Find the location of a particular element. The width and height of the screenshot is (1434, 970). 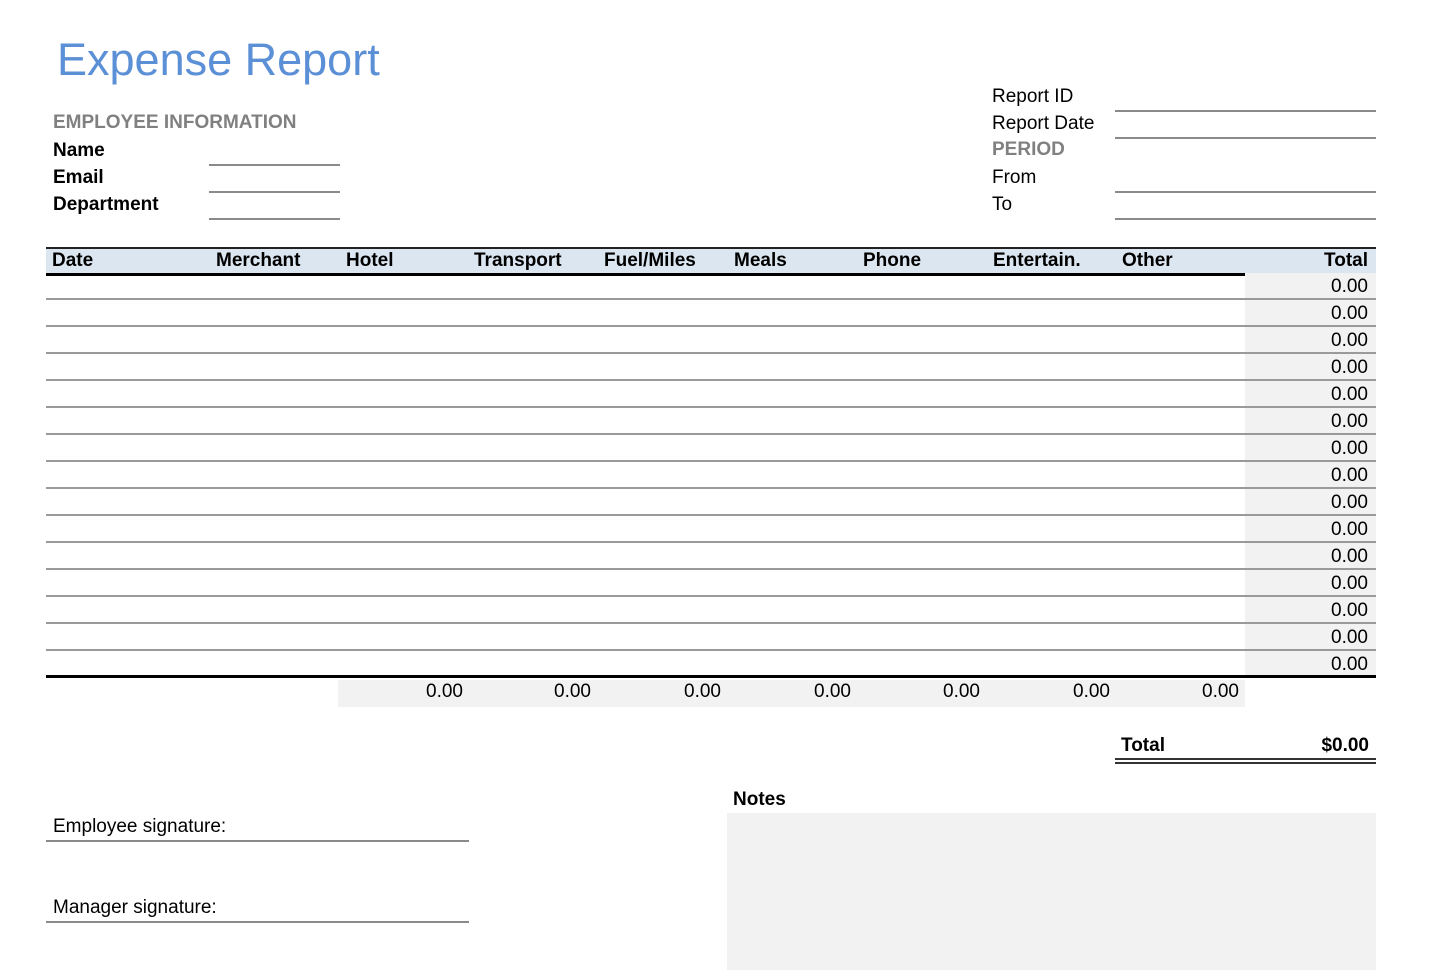

report-id-field is located at coordinates (1245, 111).